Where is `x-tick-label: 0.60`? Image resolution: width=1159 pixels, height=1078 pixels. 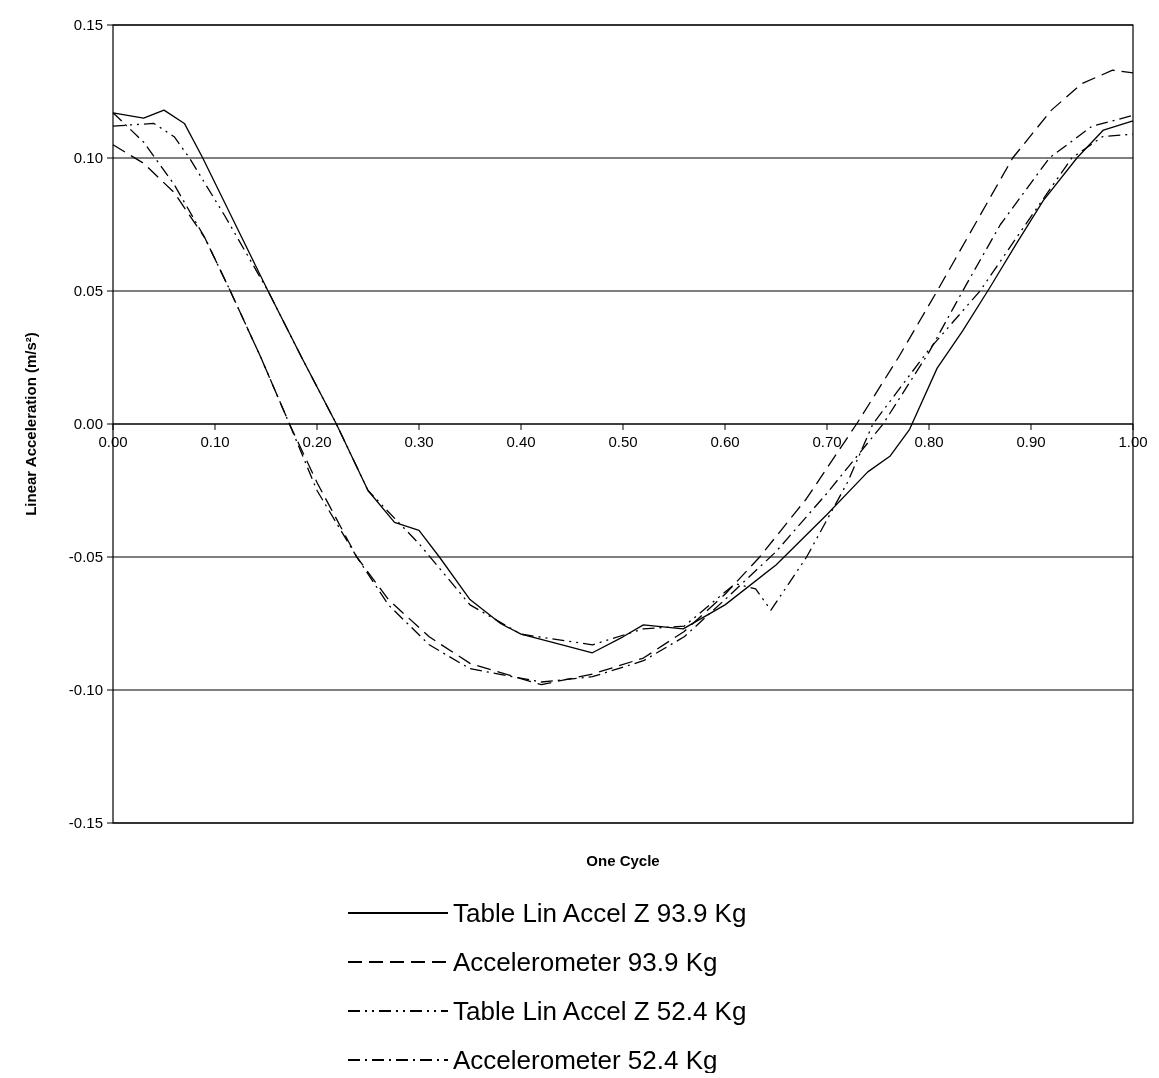 x-tick-label: 0.60 is located at coordinates (725, 441).